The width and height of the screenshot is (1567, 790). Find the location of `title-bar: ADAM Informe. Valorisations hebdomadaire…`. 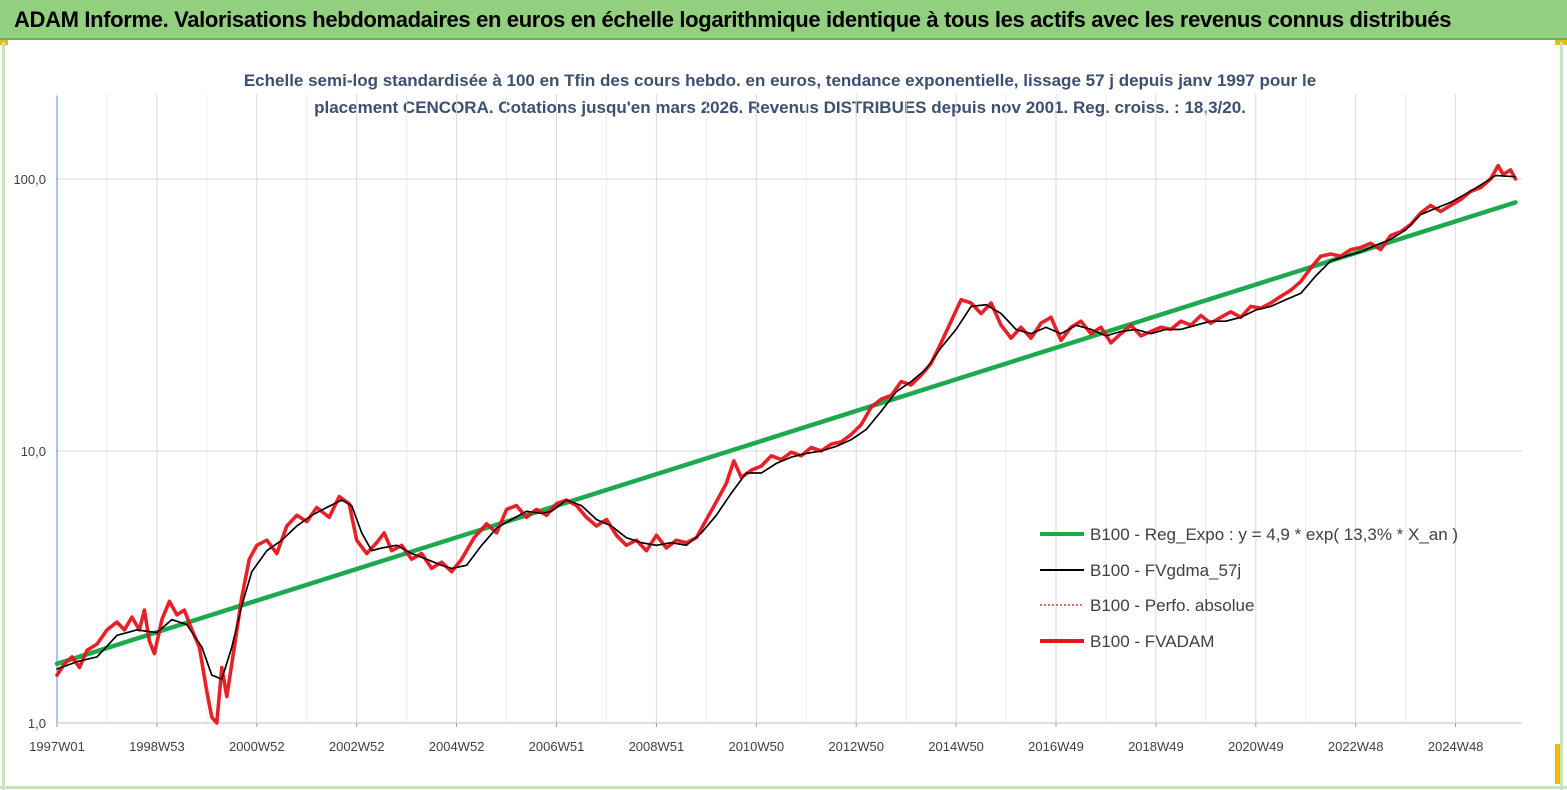

title-bar: ADAM Informe. Valorisations hebdomadaire… is located at coordinates (783, 20).